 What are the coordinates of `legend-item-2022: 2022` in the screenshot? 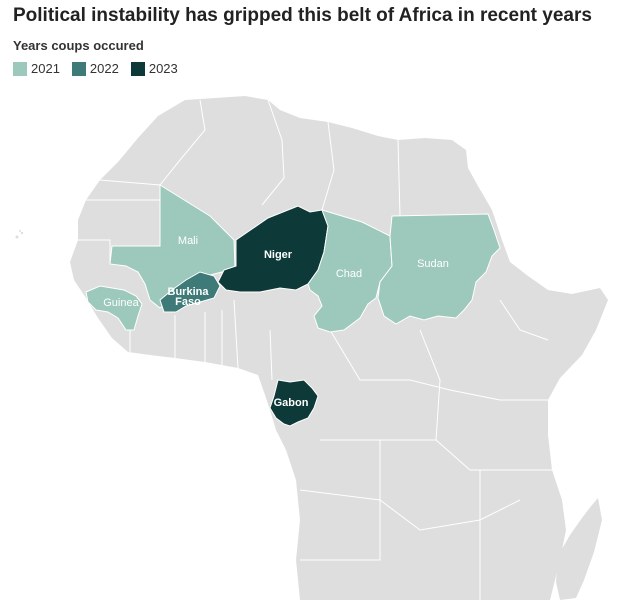 It's located at (95, 68).